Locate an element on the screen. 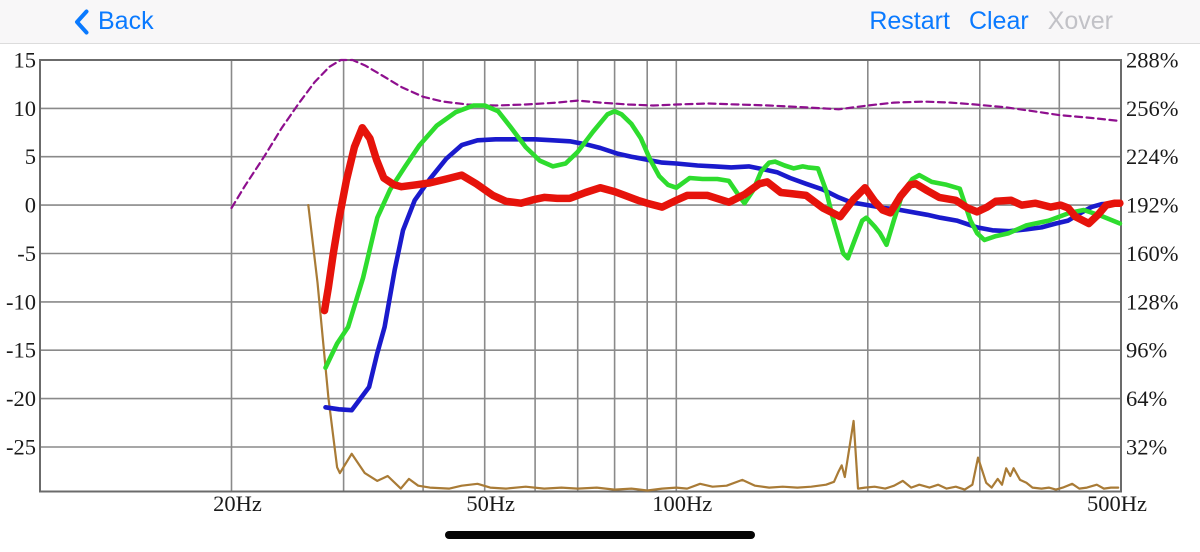  y-axis-left-tick-label: -5 is located at coordinates (26, 253).